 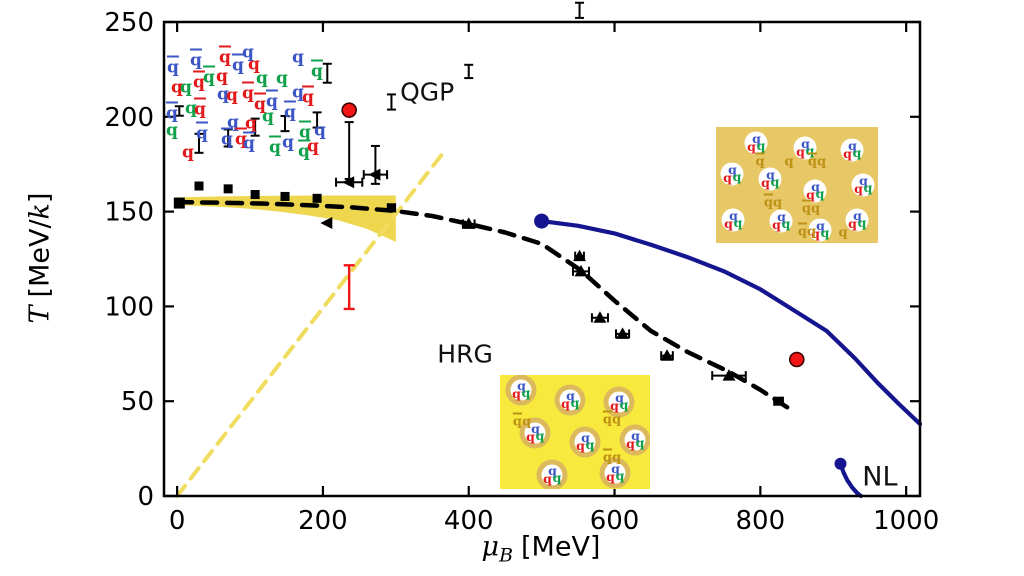 I want to click on nuclear-liquid-label: NL, so click(x=880, y=477).